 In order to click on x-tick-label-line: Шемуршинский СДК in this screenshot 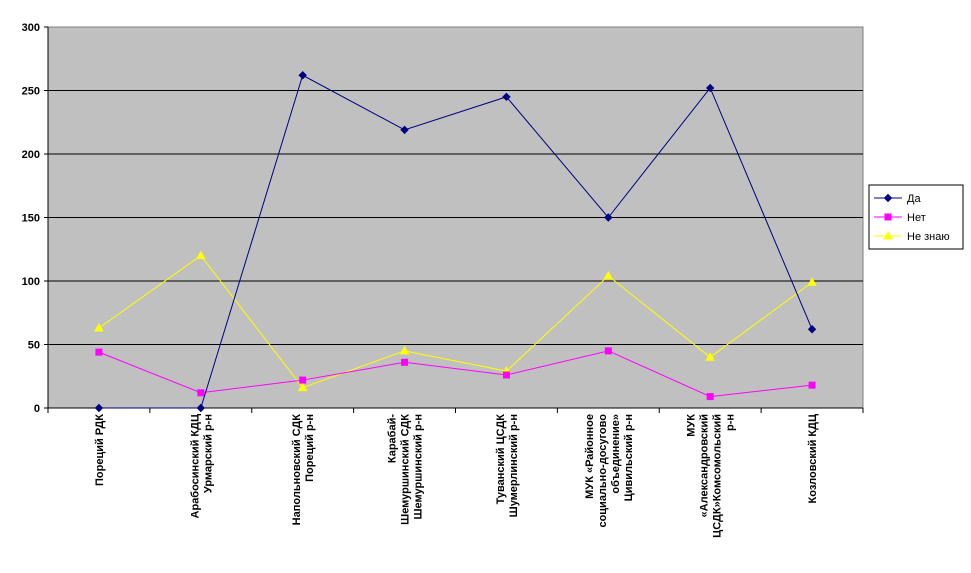, I will do `click(406, 469)`.